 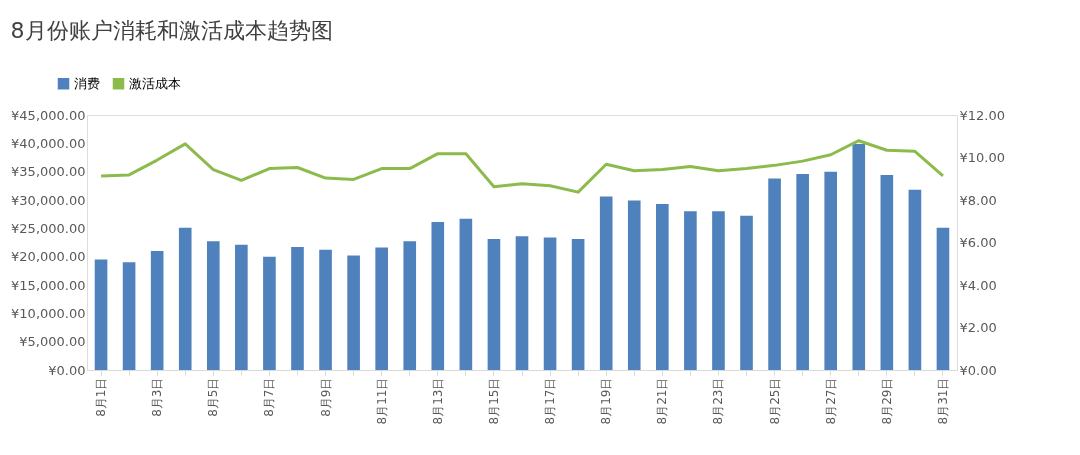 What do you see at coordinates (982, 115) in the screenshot?
I see `y2-tick-label: ¥12.00` at bounding box center [982, 115].